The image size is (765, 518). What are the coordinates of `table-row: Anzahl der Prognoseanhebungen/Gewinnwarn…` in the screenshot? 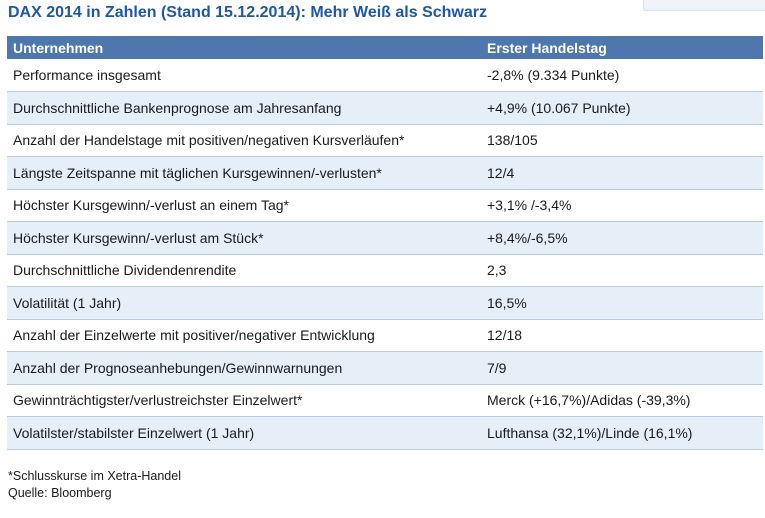 It's located at (385, 368).